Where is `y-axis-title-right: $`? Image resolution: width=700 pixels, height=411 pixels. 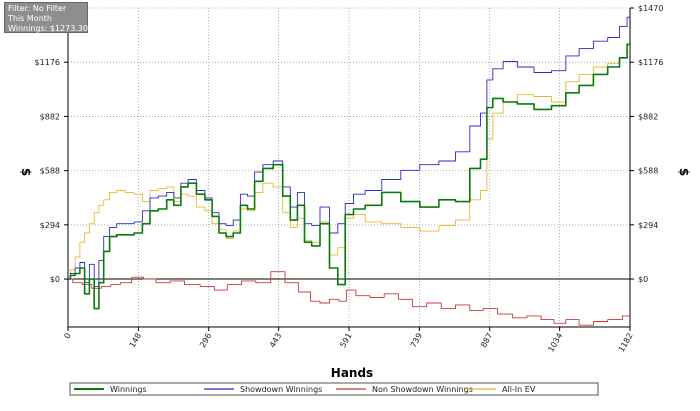 y-axis-title-right: $ is located at coordinates (684, 172).